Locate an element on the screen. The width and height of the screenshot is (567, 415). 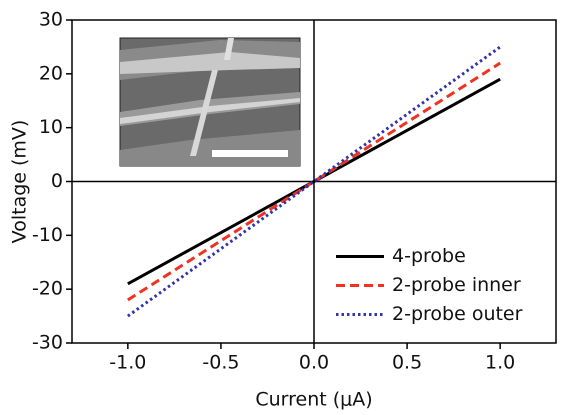
x-tick-label: -1.0 is located at coordinates (127, 363).